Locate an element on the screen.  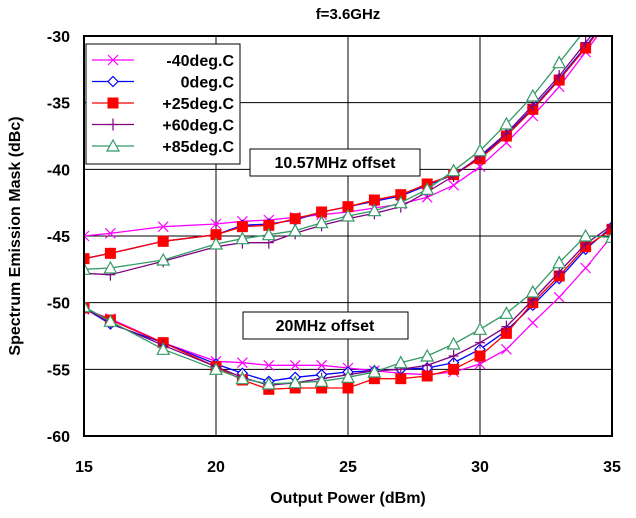
x-tick-label: 35 is located at coordinates (612, 467).